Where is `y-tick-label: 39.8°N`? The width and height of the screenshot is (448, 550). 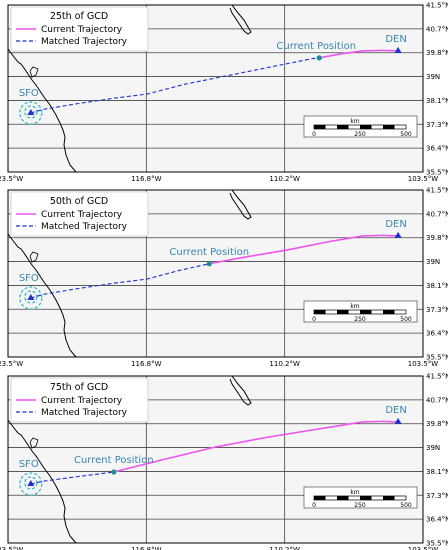 y-tick-label: 39.8°N is located at coordinates (437, 424).